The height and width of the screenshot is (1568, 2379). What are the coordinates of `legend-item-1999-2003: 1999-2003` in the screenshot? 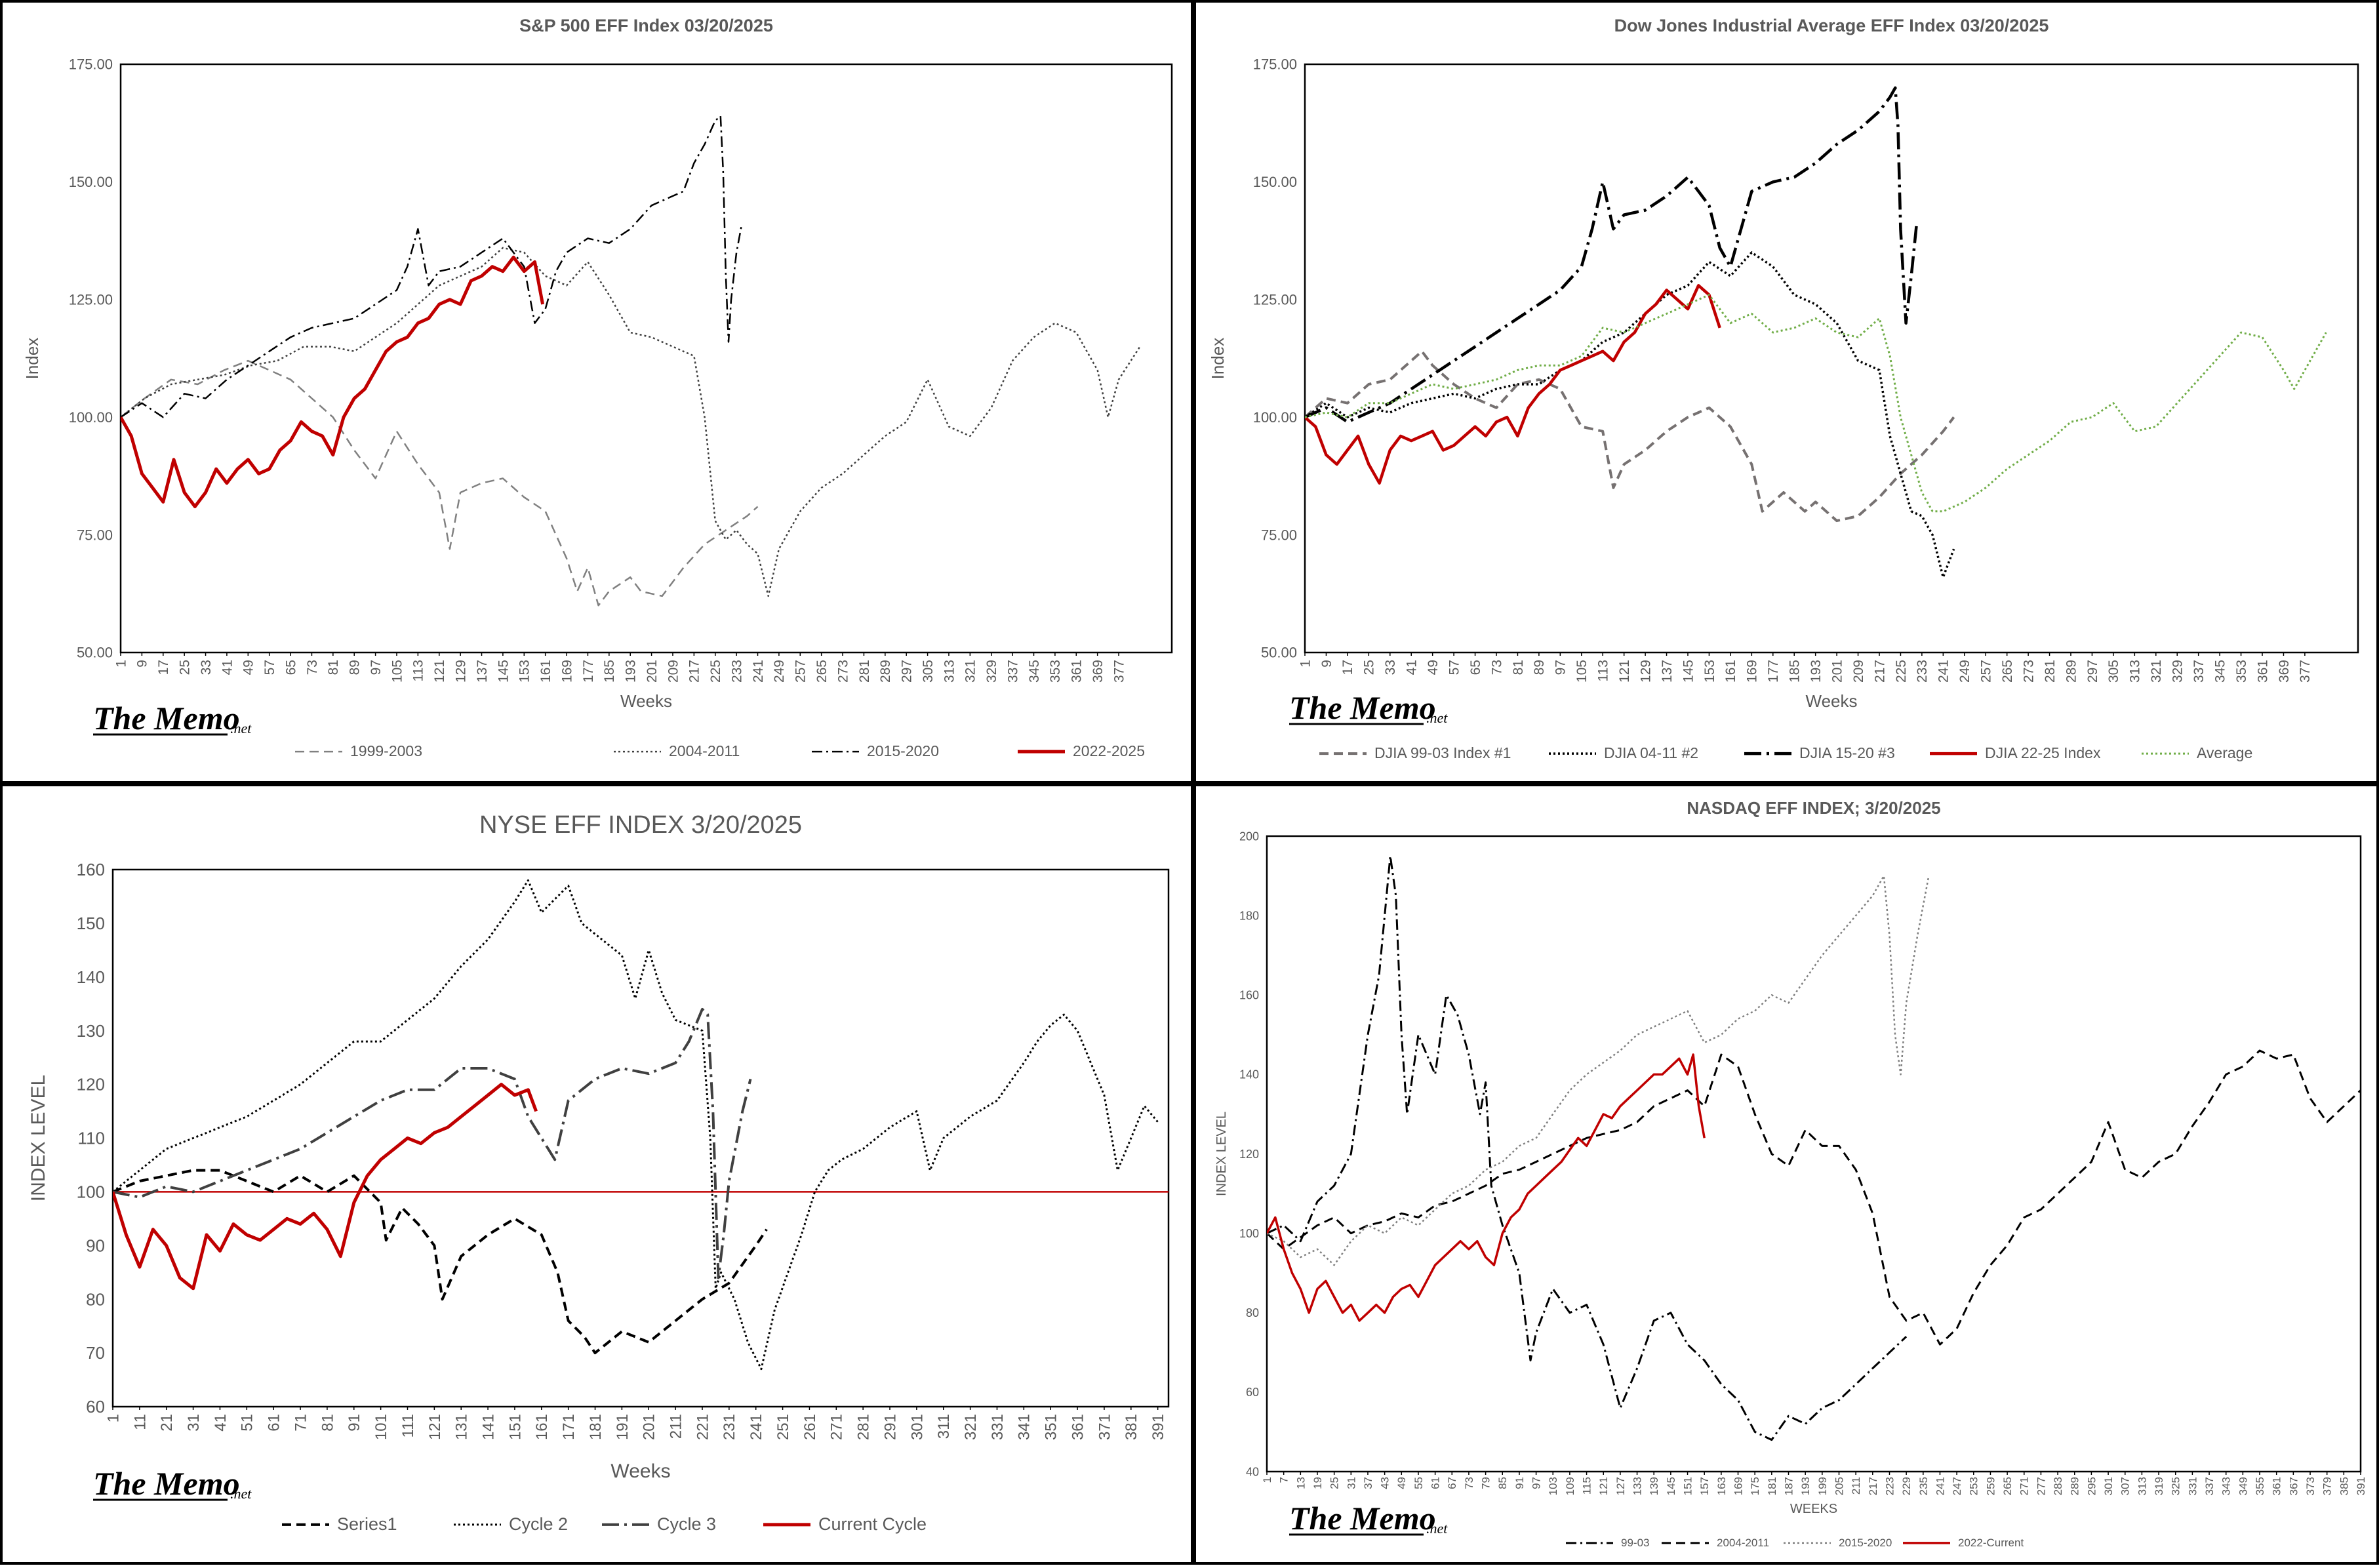 It's located at (358, 750).